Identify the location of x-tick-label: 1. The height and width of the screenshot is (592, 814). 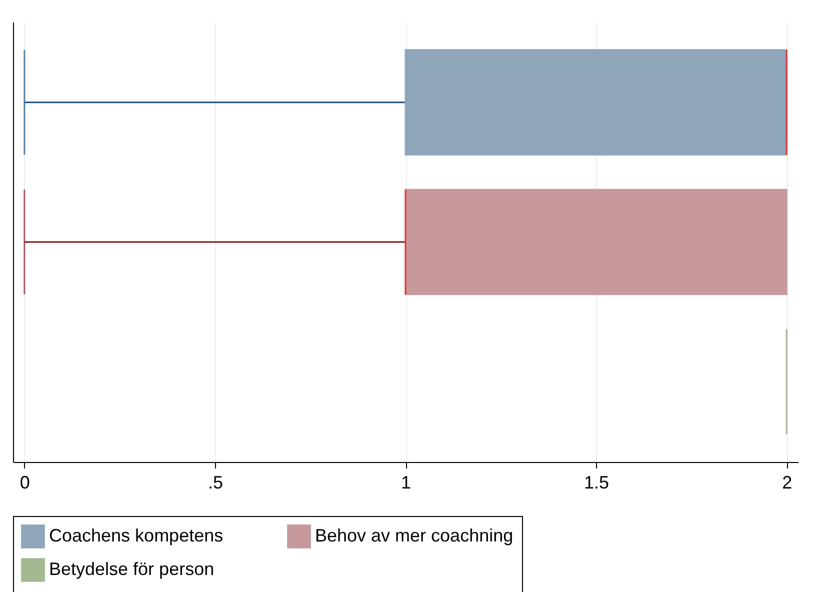
(406, 482).